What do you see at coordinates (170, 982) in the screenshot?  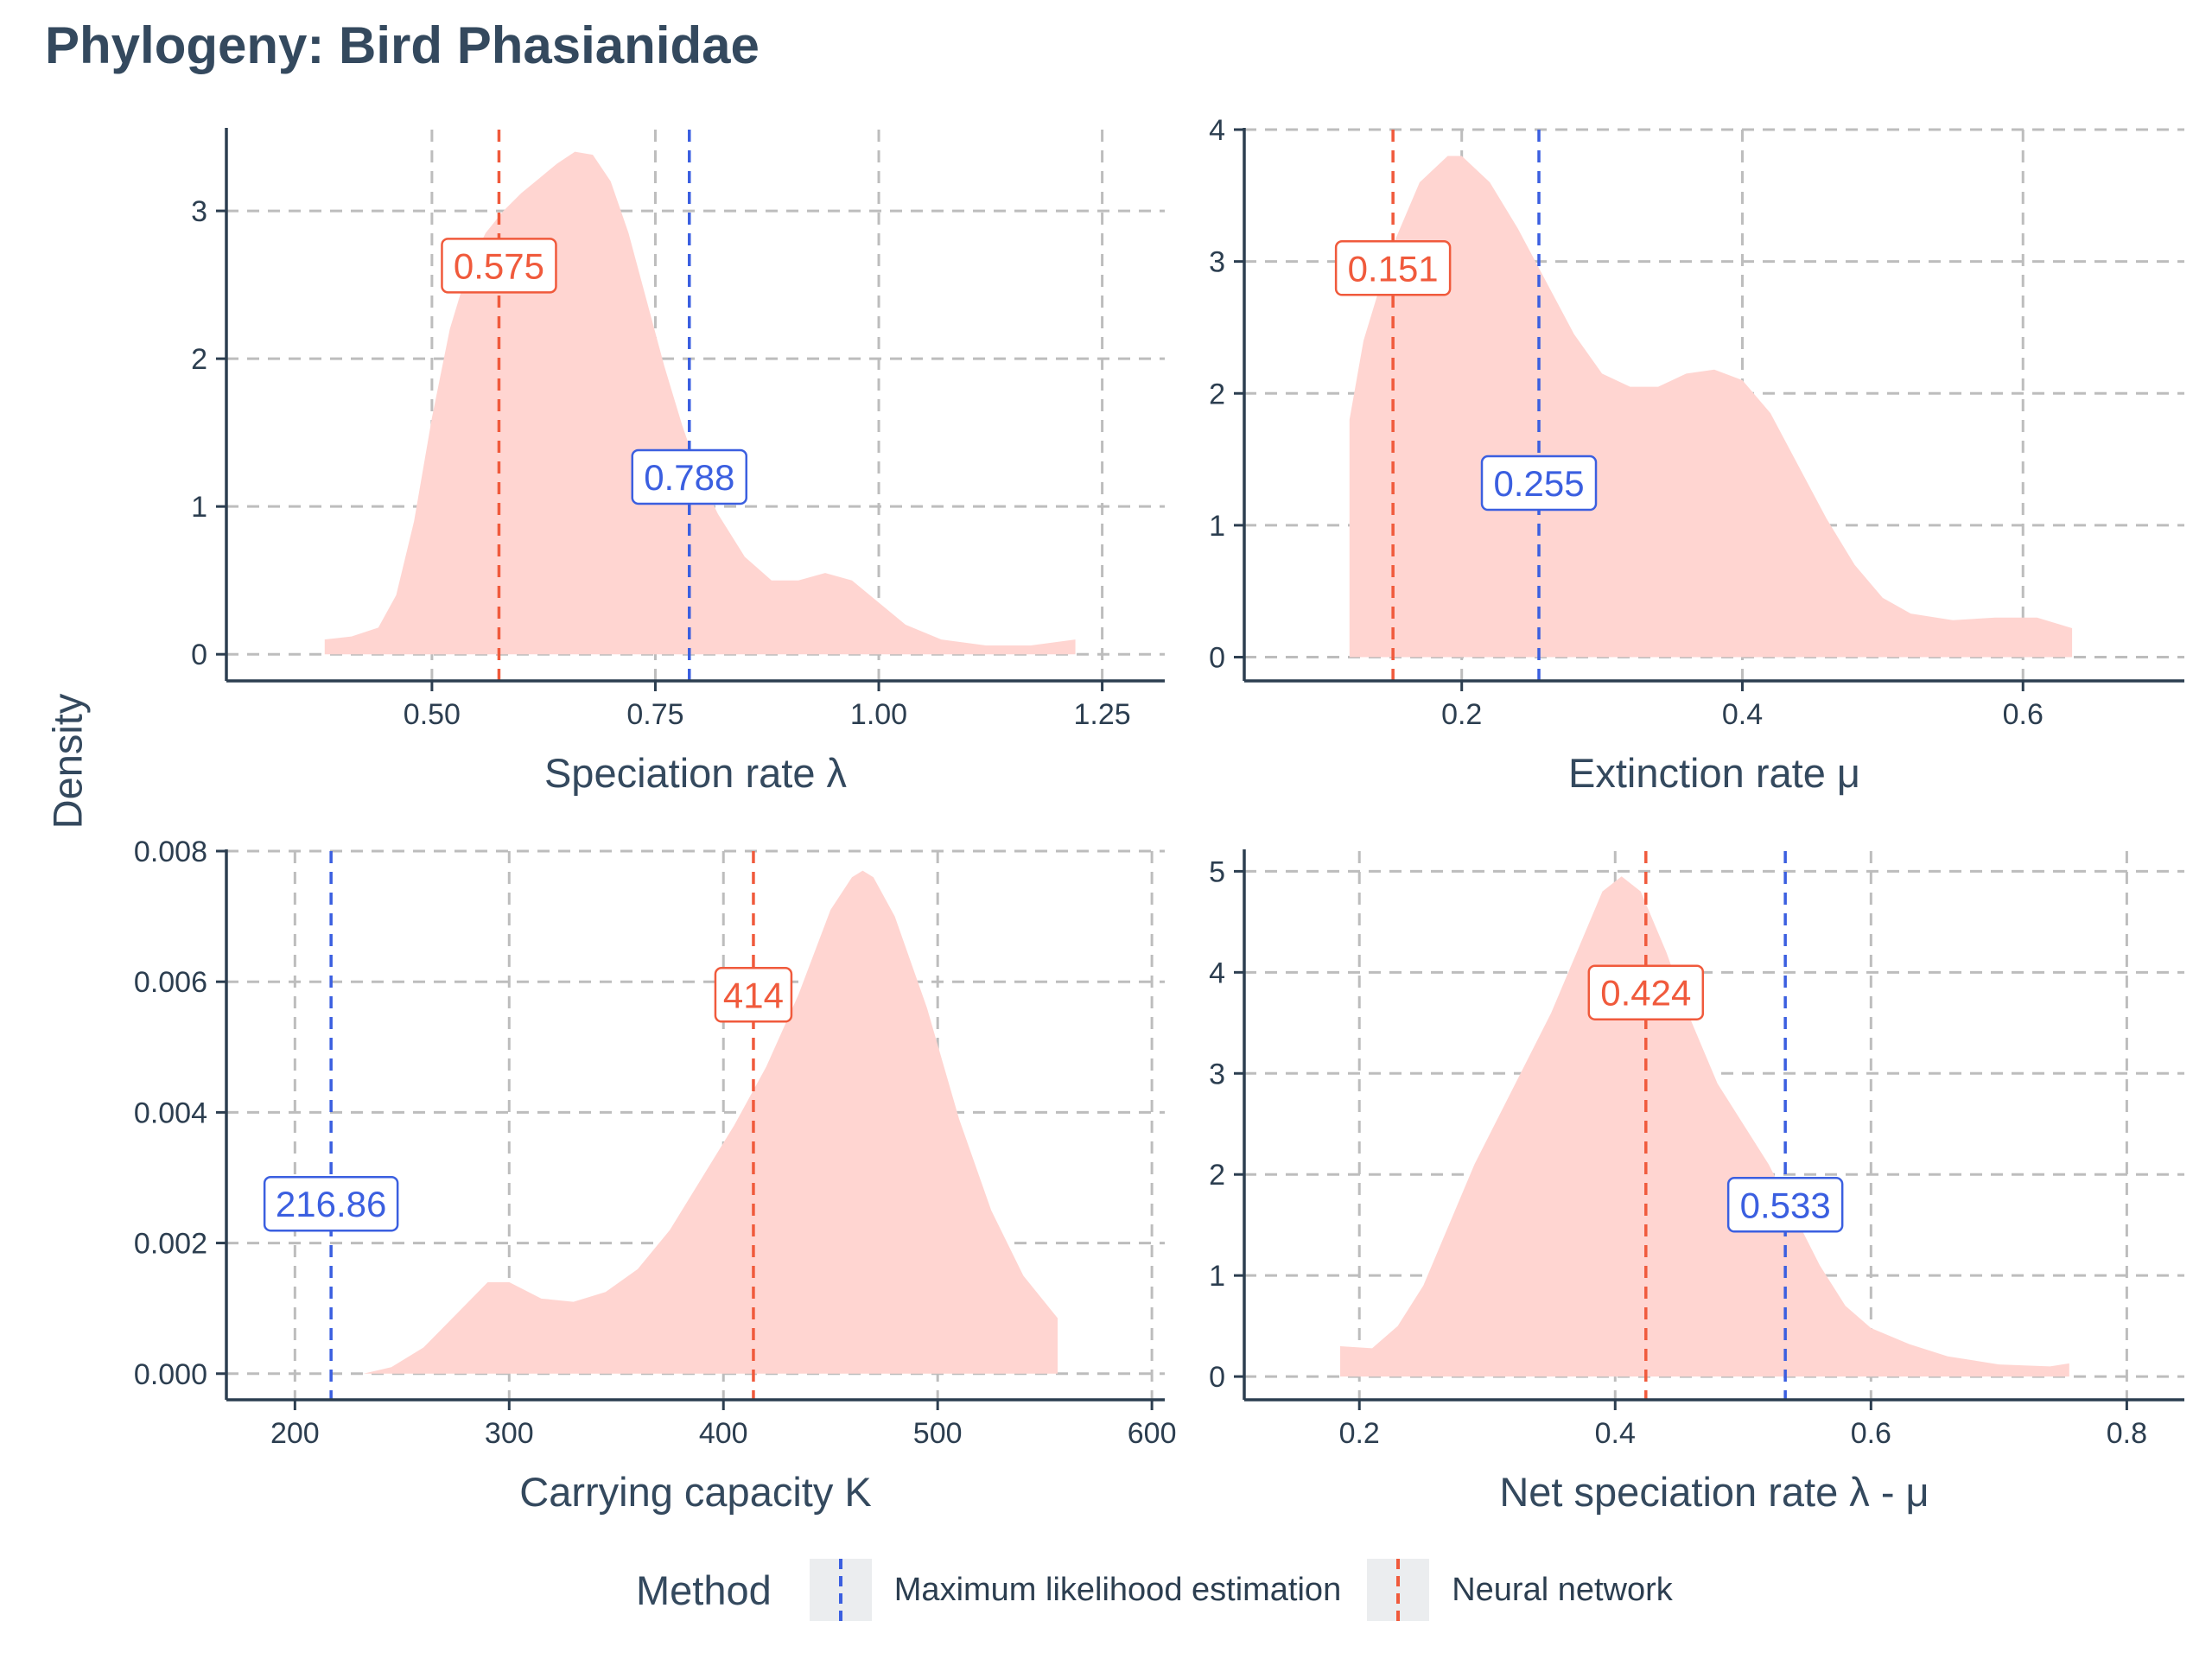 I see `y-tick-label: 0.006` at bounding box center [170, 982].